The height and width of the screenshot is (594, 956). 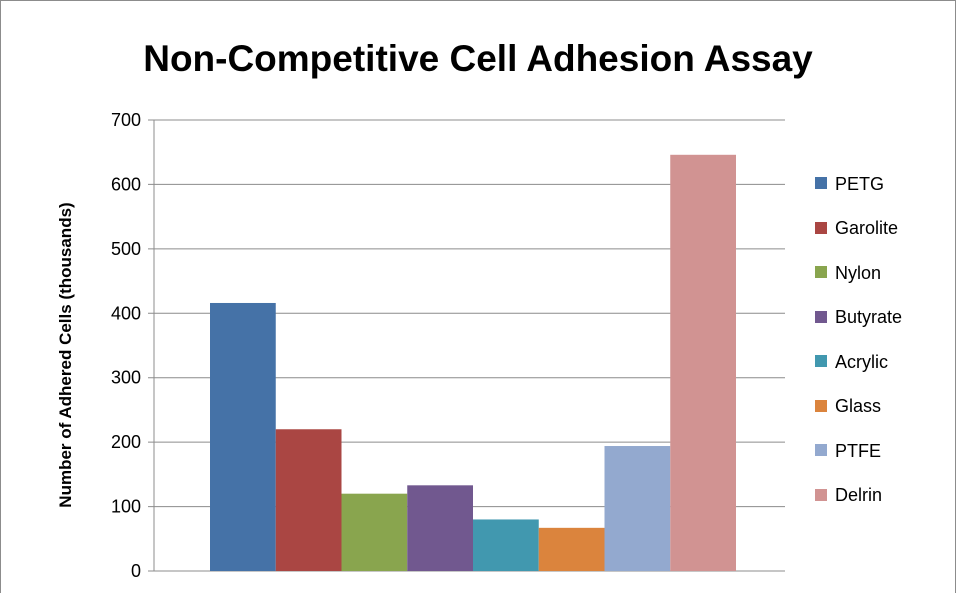 I want to click on y-tick-label: 600, so click(x=126, y=184).